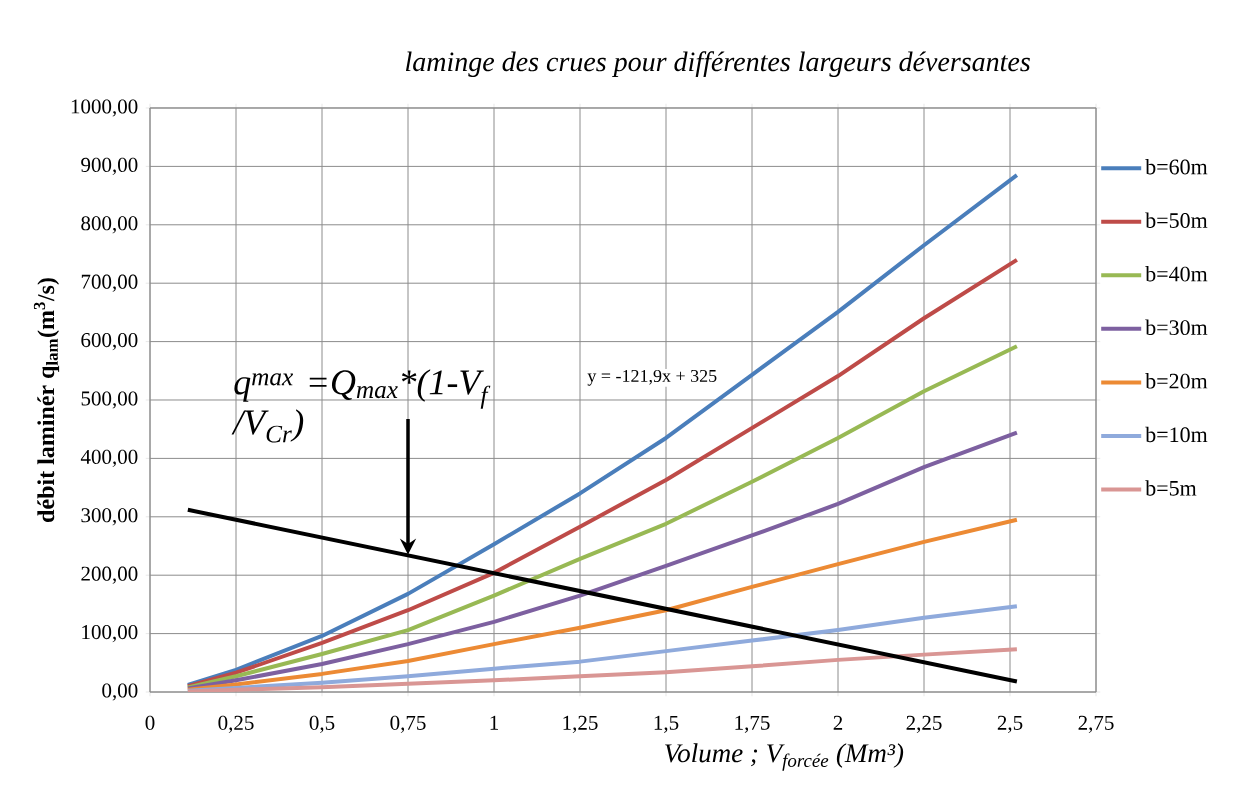 This screenshot has height=791, width=1237. I want to click on chart-title: laminge des crues pour différentes largeurs déversantes, so click(717, 64).